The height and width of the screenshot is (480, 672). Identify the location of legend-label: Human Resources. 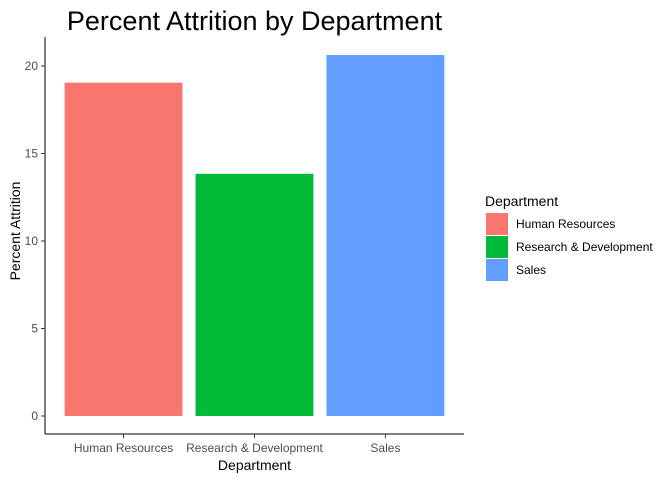
(565, 224).